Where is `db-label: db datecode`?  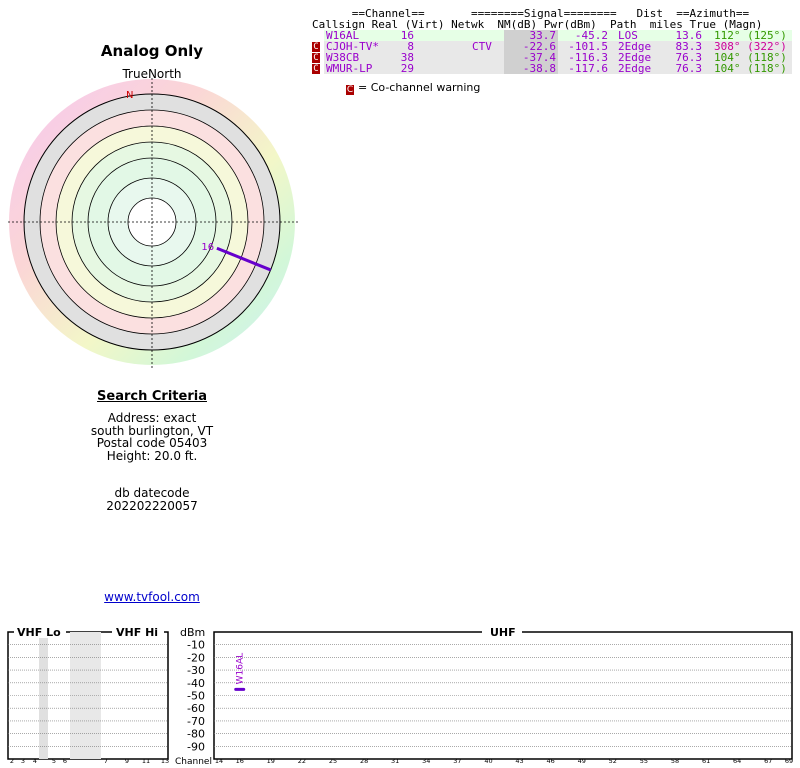
db-label: db datecode is located at coordinates (152, 493).